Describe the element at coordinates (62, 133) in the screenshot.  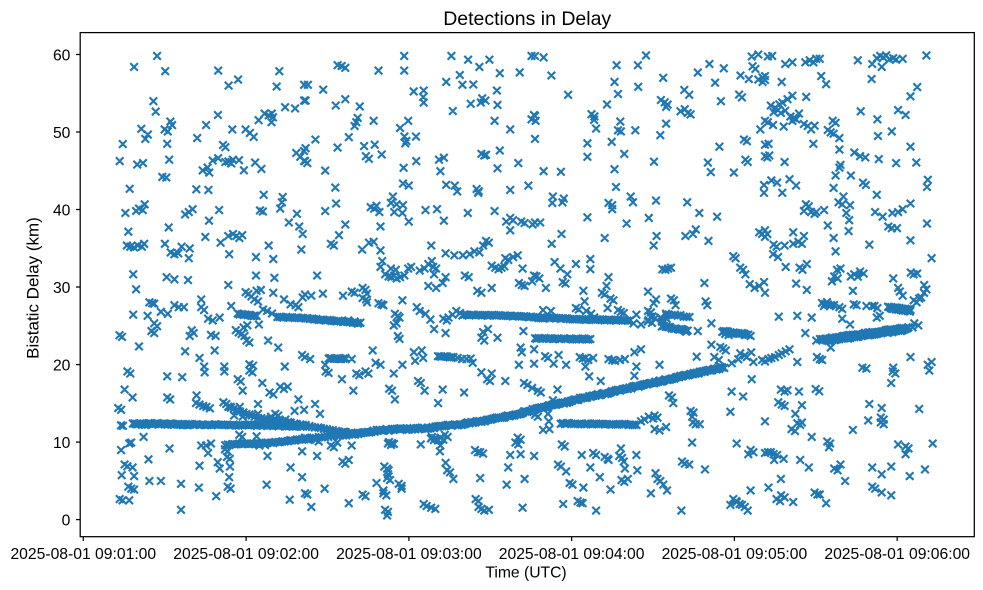
I see `svg-text: 50` at that location.